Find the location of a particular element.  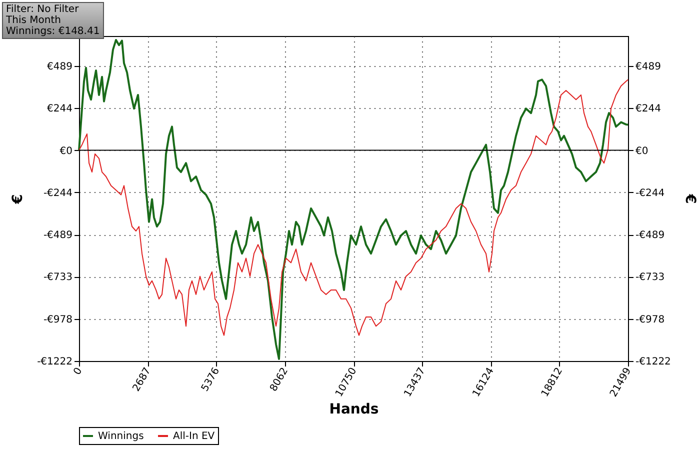

x-axis-title: Hands is located at coordinates (354, 410).